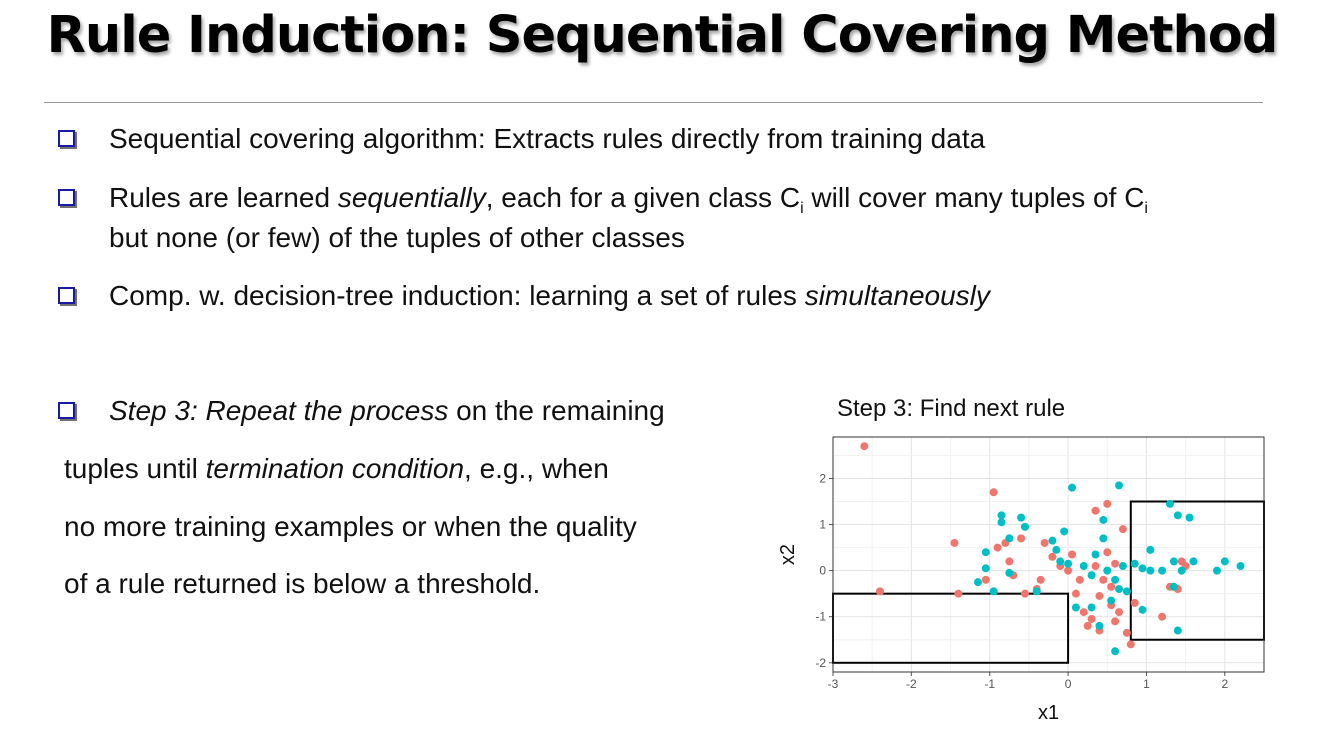 Image resolution: width=1324 pixels, height=741 pixels. I want to click on x-axis-label: x1, so click(1048, 713).